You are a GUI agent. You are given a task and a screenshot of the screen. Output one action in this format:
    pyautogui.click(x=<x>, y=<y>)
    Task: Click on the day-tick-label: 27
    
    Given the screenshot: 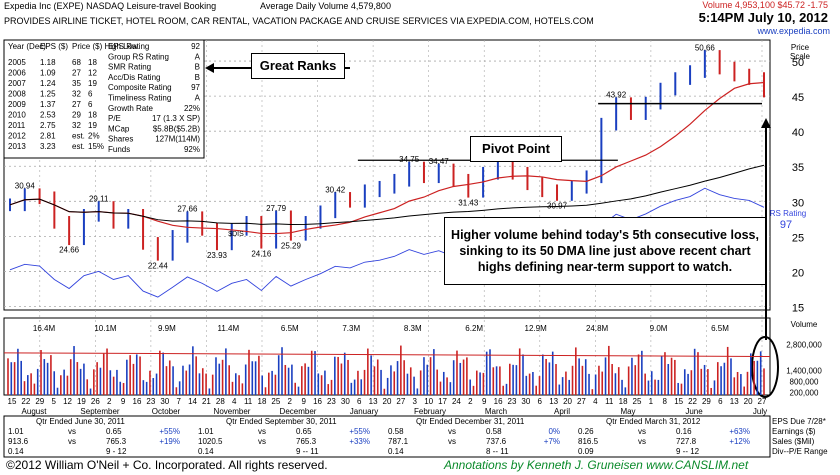 What is the action you would take?
    pyautogui.click(x=762, y=401)
    